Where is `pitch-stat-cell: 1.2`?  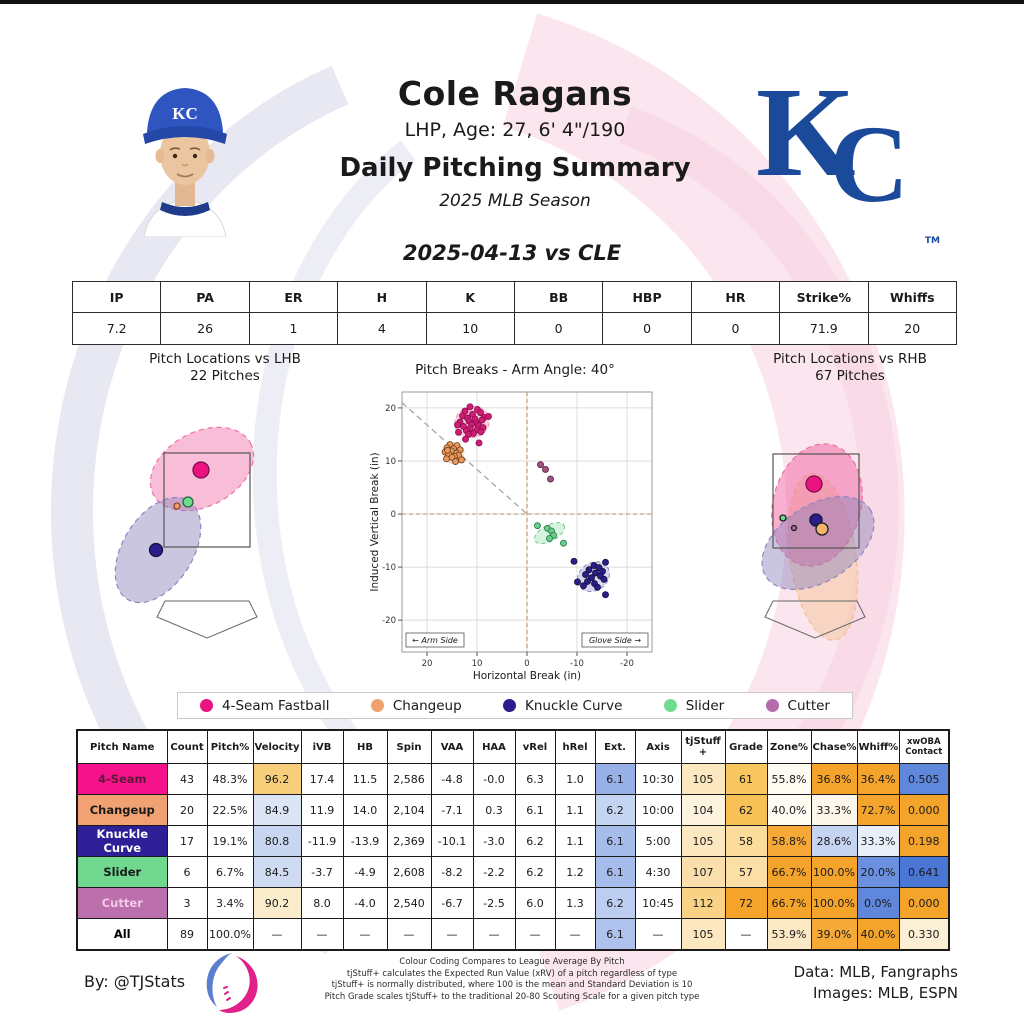
pitch-stat-cell: 1.2 is located at coordinates (575, 872).